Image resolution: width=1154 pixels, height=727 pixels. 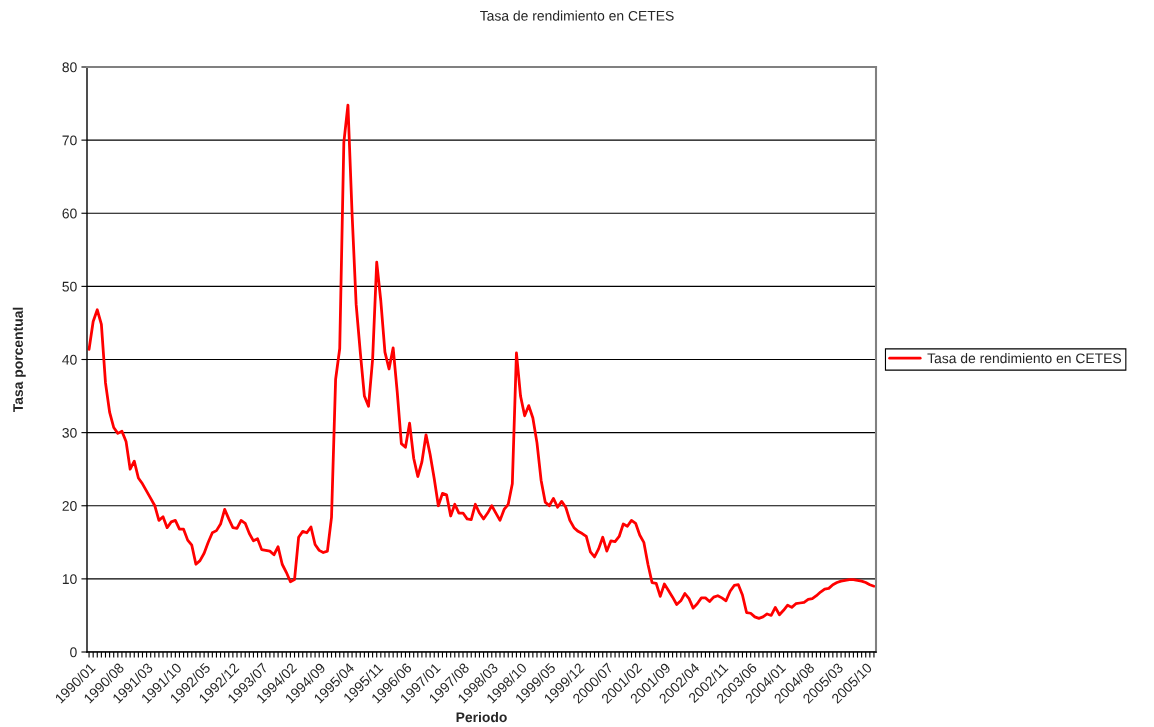 What do you see at coordinates (69, 67) in the screenshot?
I see `y-tick-label: 80` at bounding box center [69, 67].